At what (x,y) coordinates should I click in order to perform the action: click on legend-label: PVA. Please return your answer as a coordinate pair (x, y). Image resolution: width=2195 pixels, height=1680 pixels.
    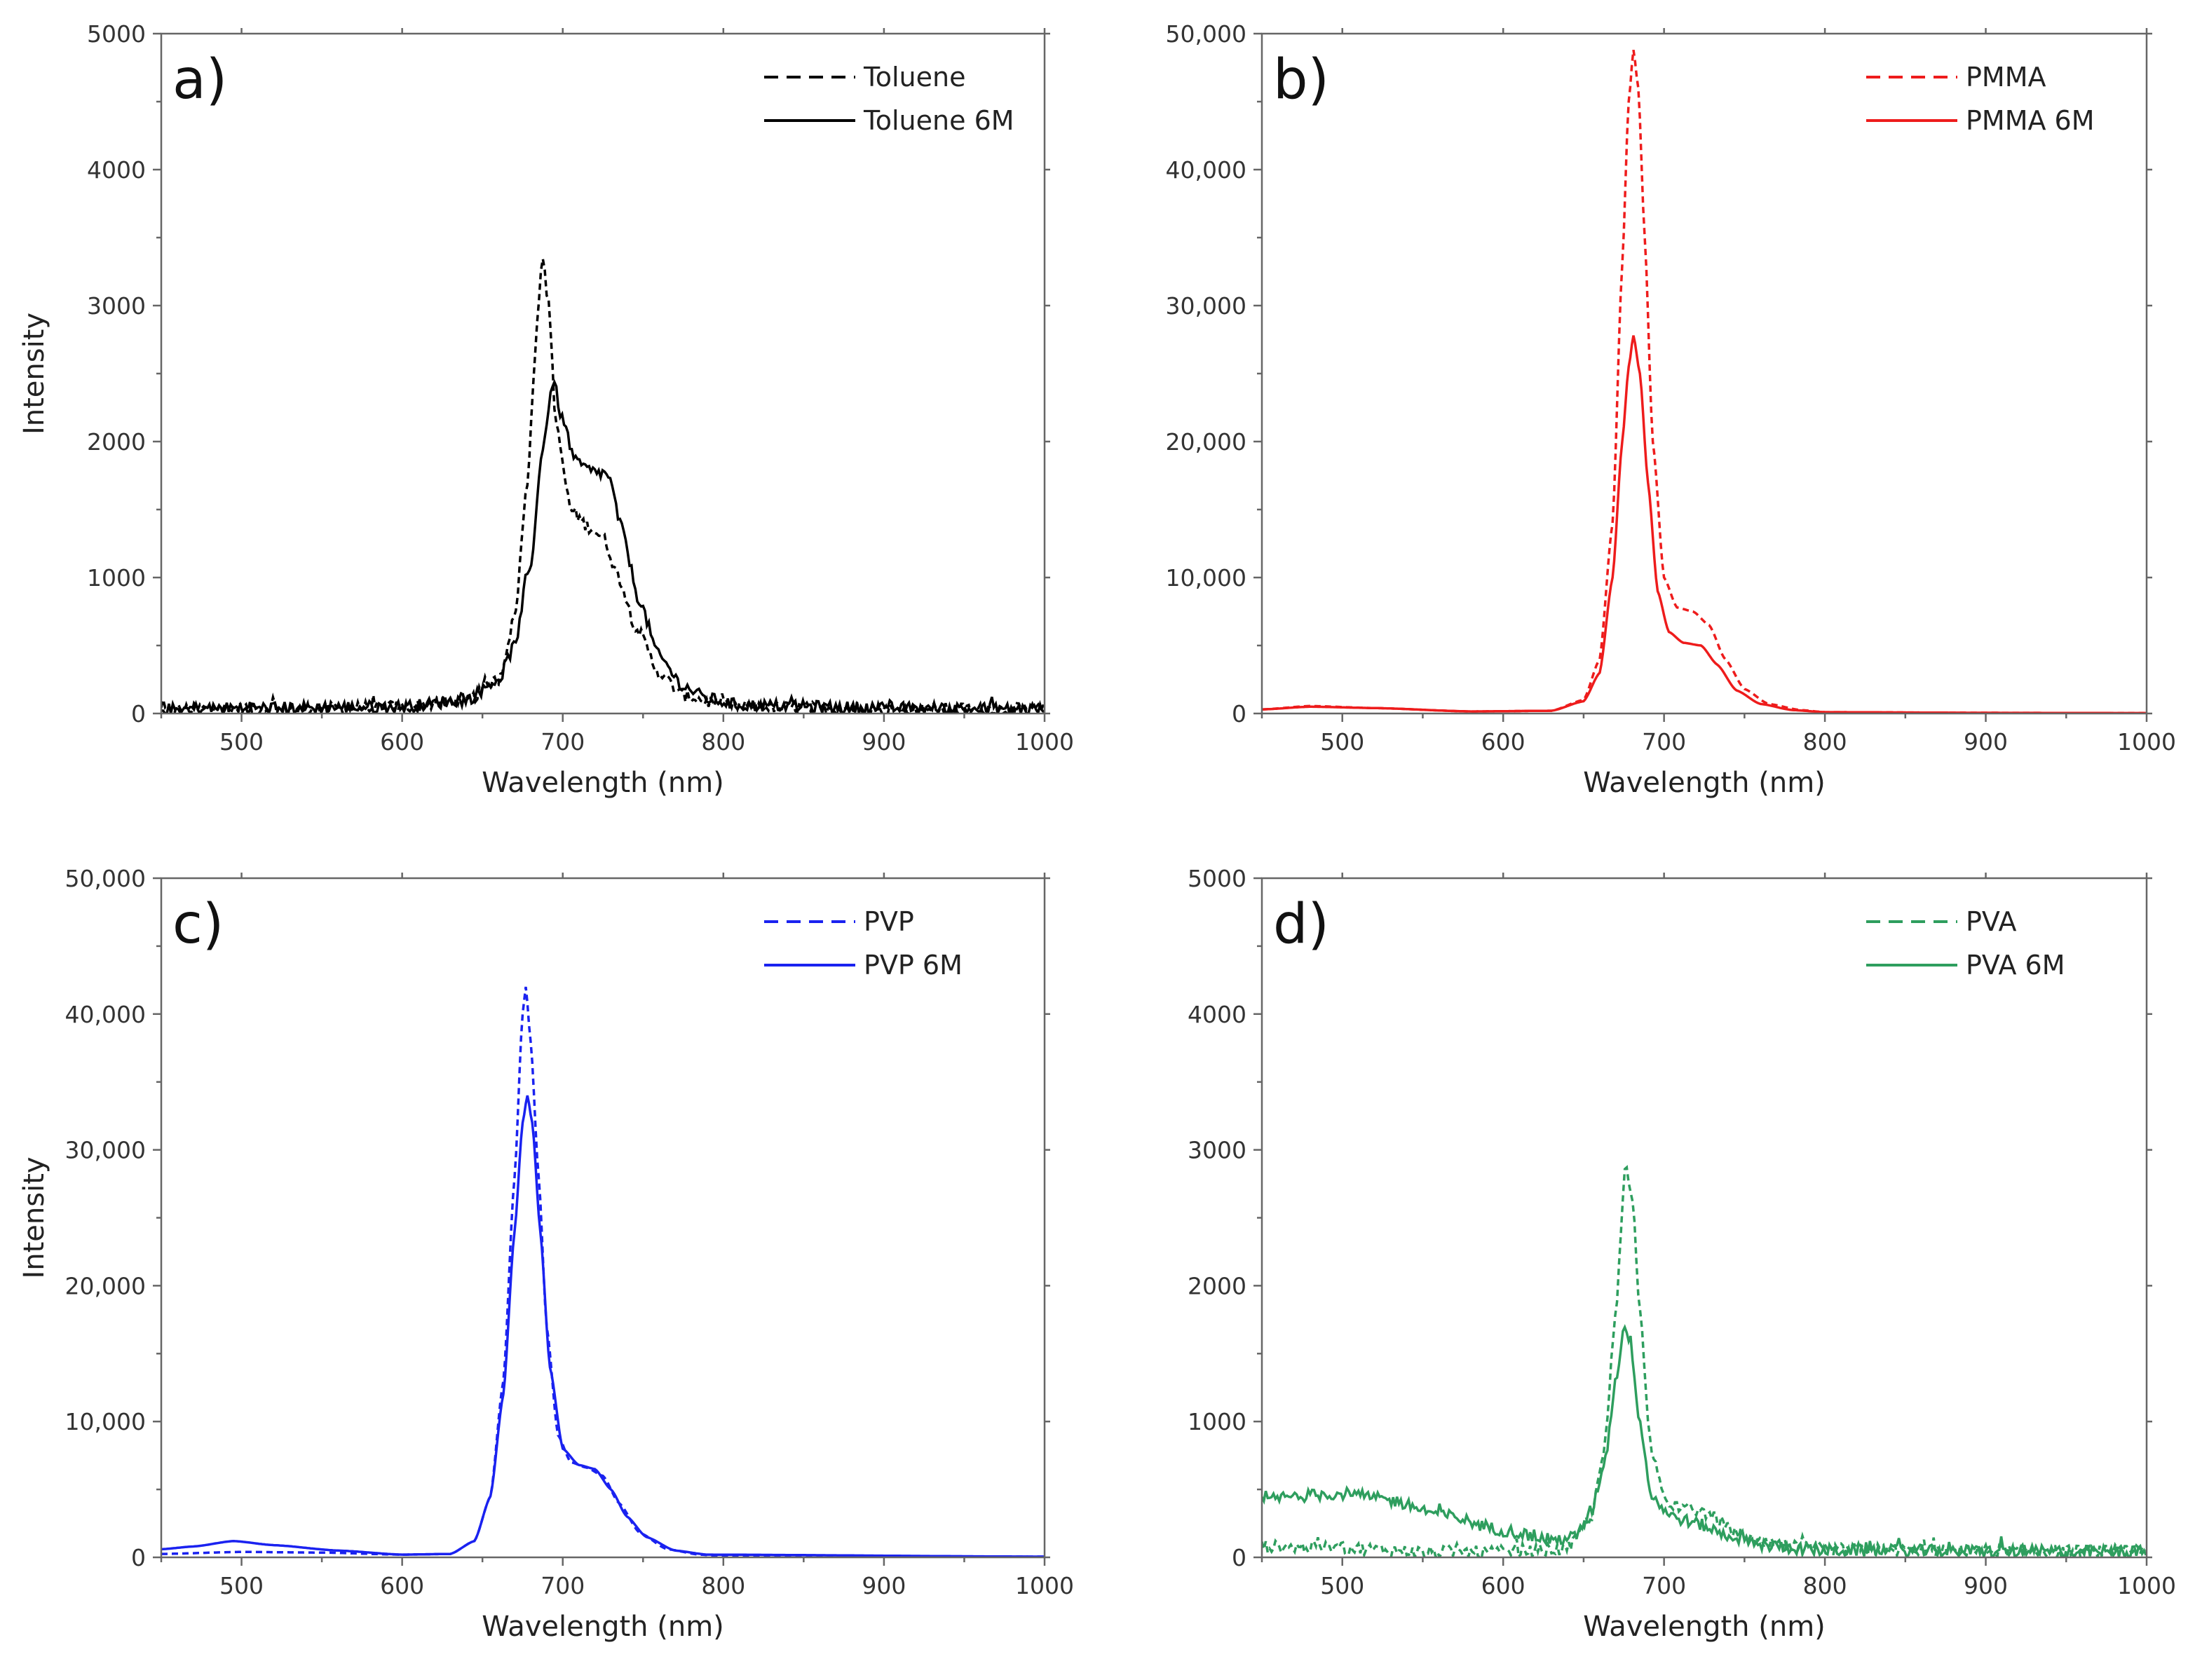
    Looking at the image, I should click on (1991, 921).